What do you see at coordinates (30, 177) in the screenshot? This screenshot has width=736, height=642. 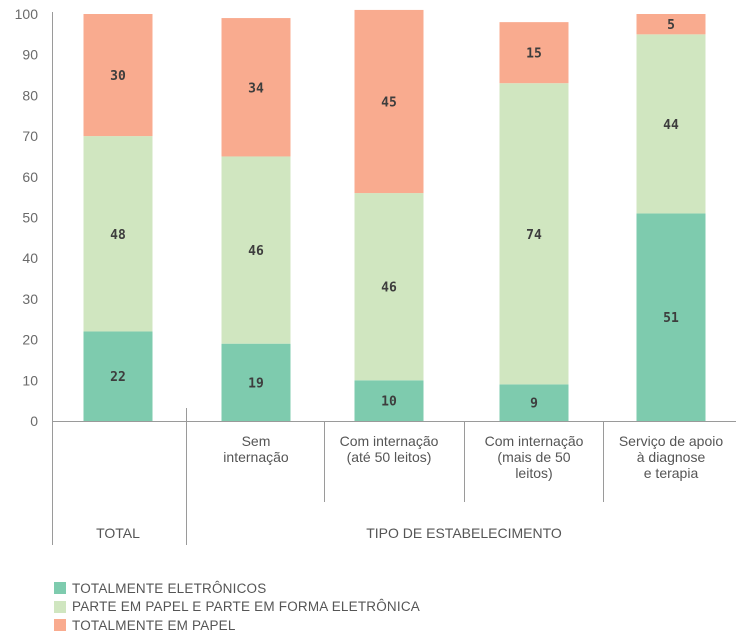 I see `y-tick-label: 60` at bounding box center [30, 177].